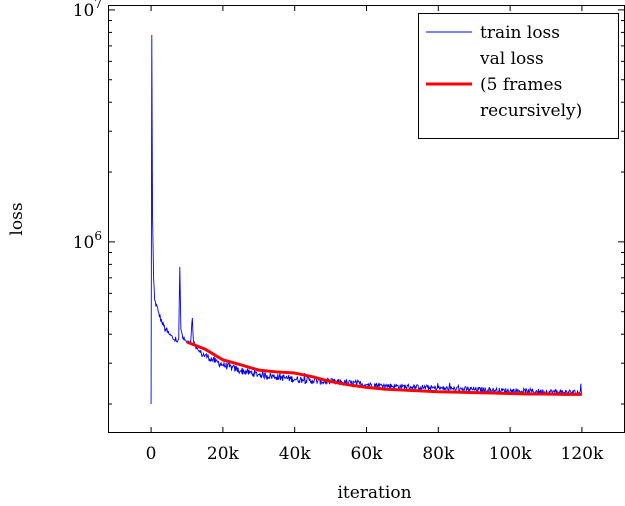 Image resolution: width=625 pixels, height=506 pixels. I want to click on y-tick-exponent: 7, so click(98, 5).